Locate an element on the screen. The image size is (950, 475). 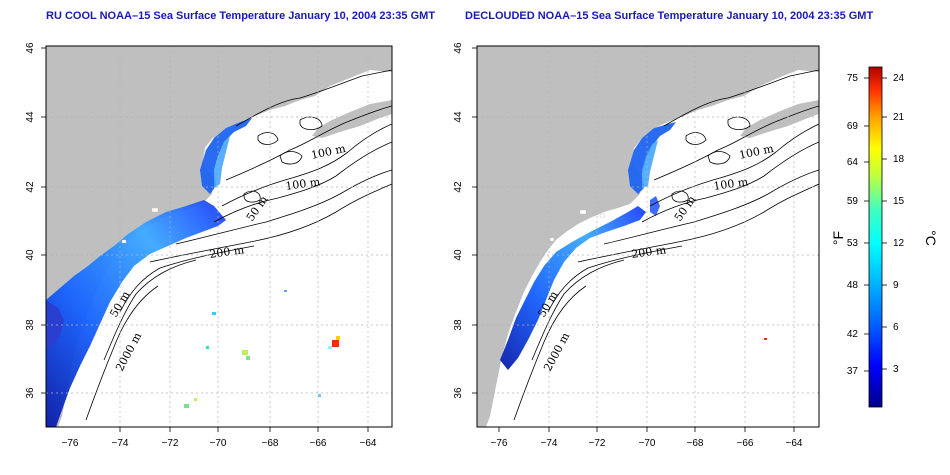
fahrenheit-tick: 59 is located at coordinates (853, 201).